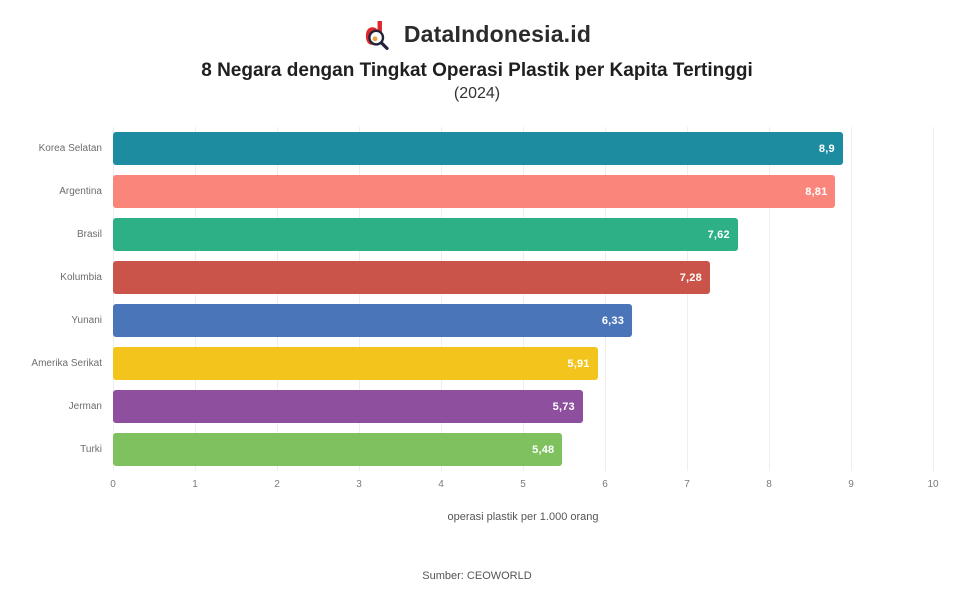 This screenshot has height=596, width=954. I want to click on category-label: Yunani, so click(86, 320).